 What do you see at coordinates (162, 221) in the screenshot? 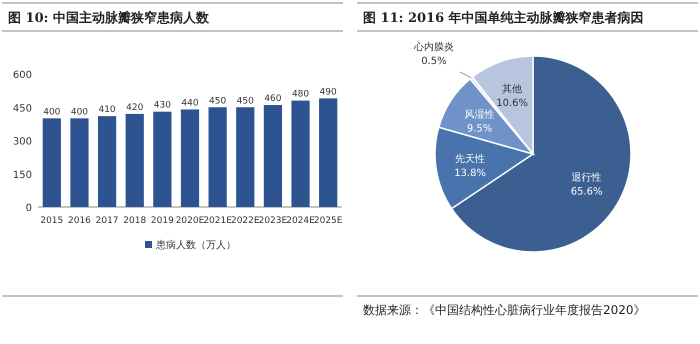
I see `x-tick-label: 2019` at bounding box center [162, 221].